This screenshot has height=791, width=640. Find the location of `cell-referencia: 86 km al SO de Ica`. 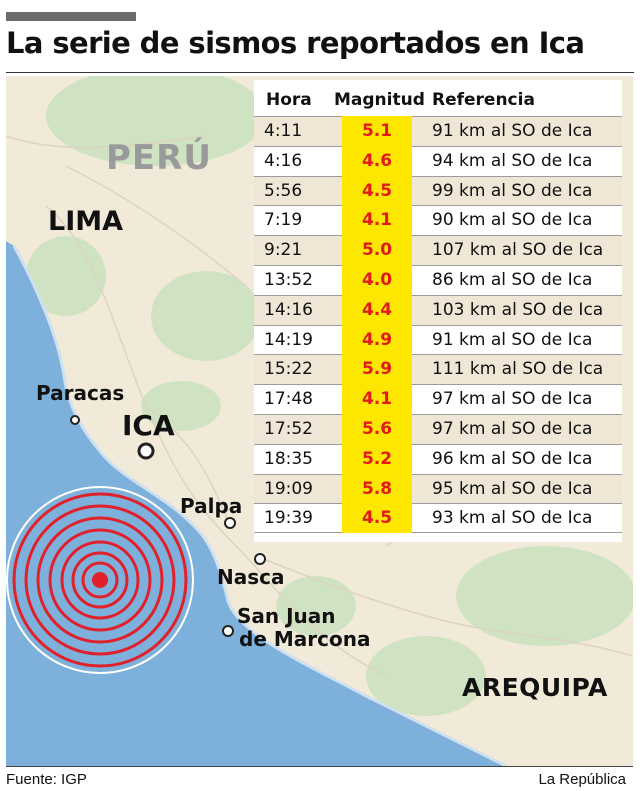

cell-referencia: 86 km al SO de Ica is located at coordinates (512, 279).